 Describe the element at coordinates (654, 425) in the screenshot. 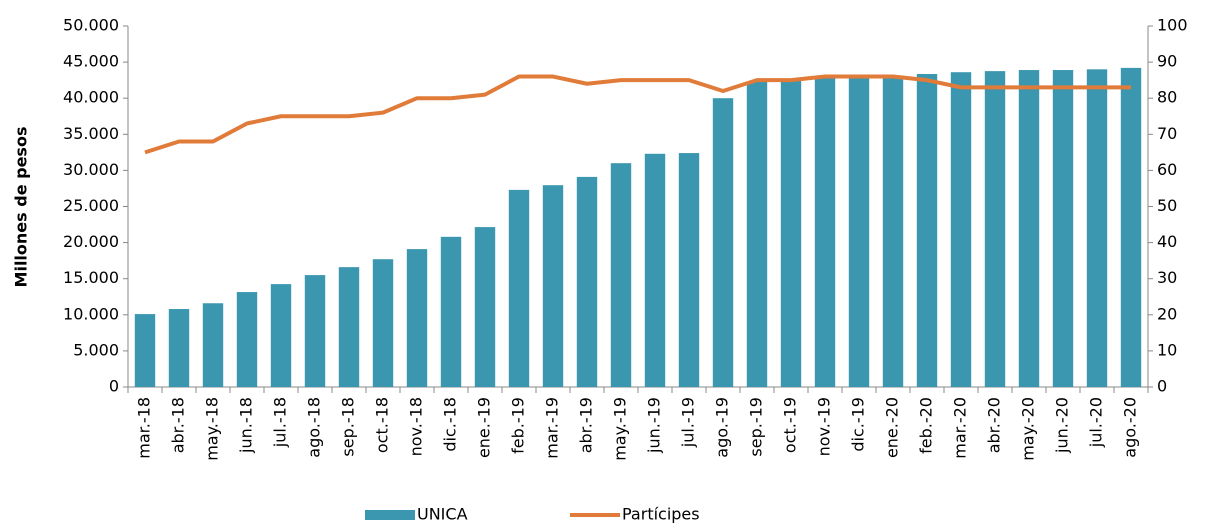

I see `x-tick-label: jun.-19` at that location.